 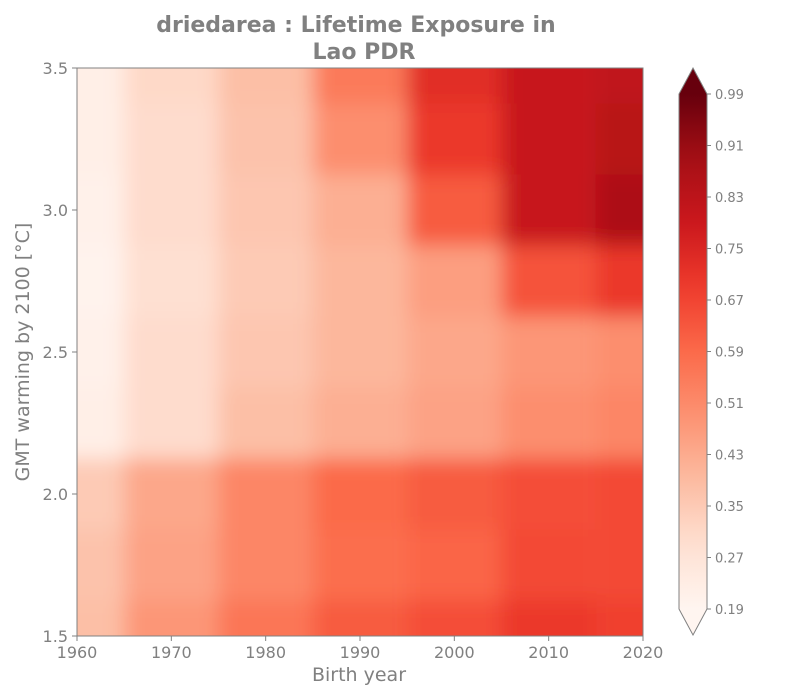 I want to click on colorbar-tick-label: 0.51, so click(x=729, y=404).